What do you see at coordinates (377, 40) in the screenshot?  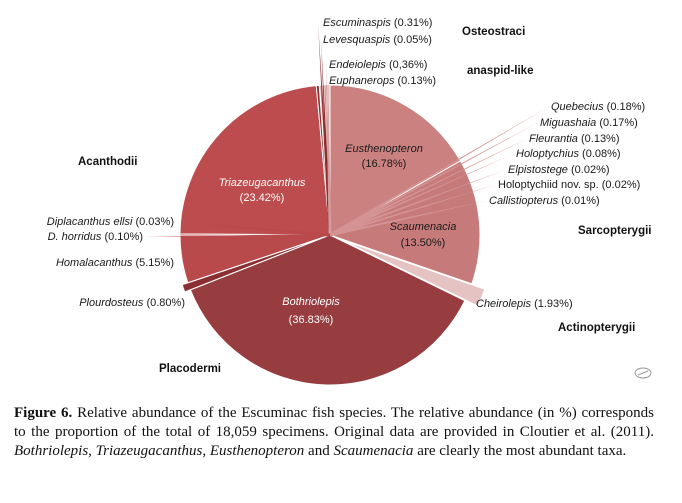 I see `label-levesquaspis: Levesquaspis (0.05%)` at bounding box center [377, 40].